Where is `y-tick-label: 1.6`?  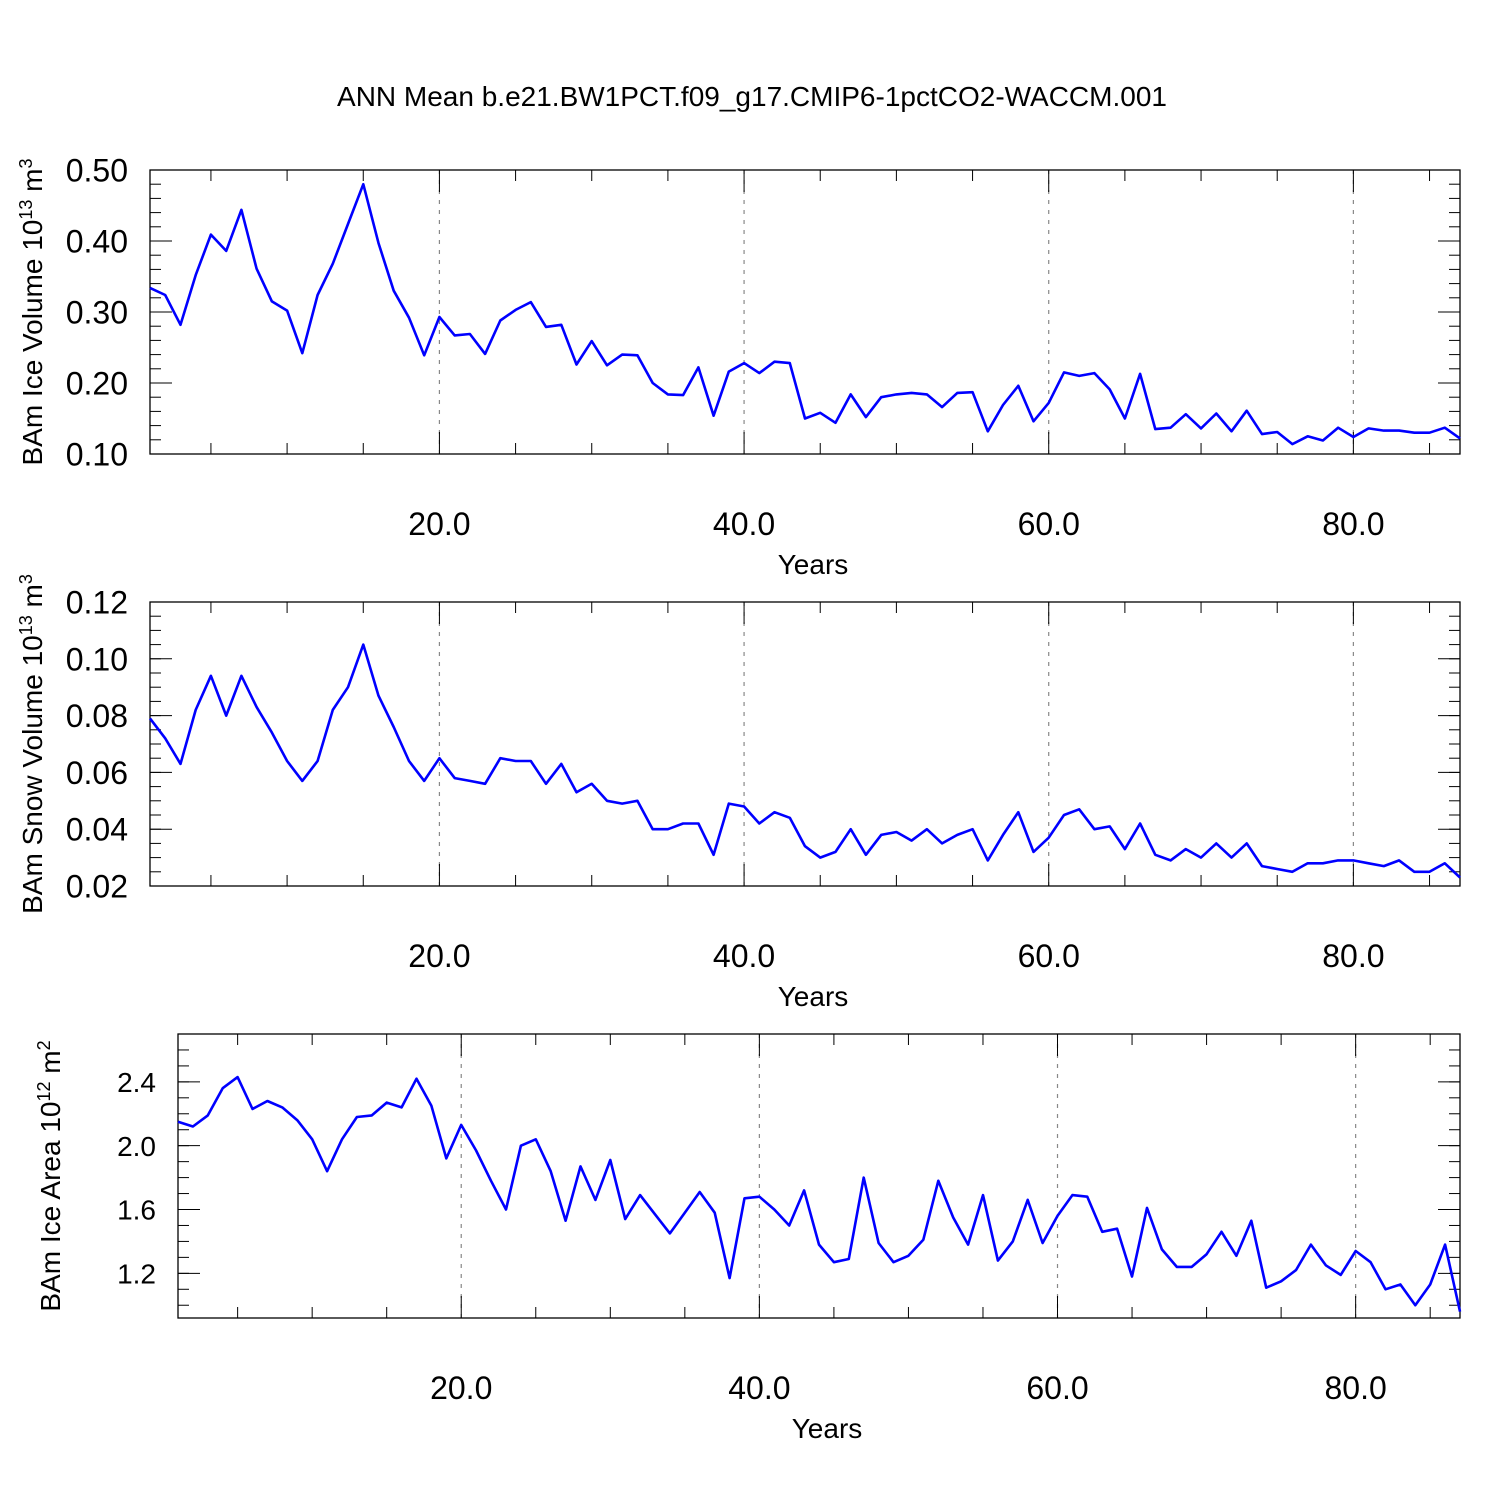
y-tick-label: 1.6 is located at coordinates (136, 1210).